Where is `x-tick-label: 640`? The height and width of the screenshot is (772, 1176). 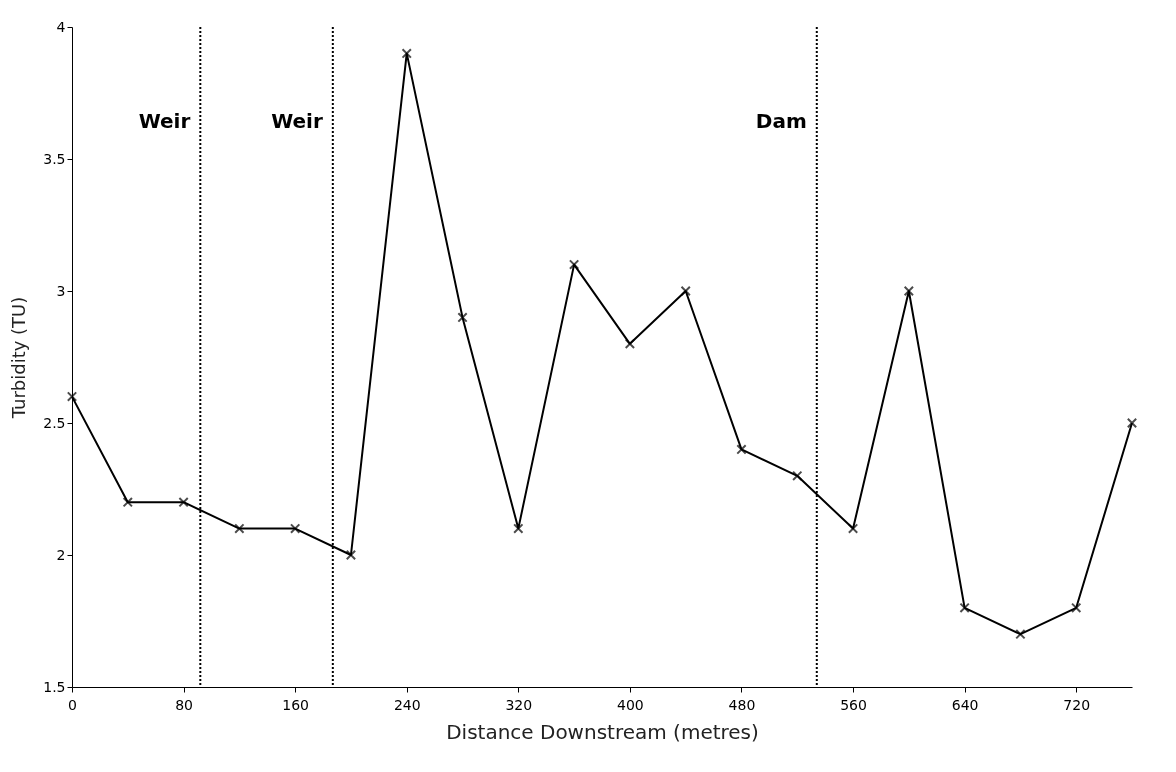 x-tick-label: 640 is located at coordinates (965, 704).